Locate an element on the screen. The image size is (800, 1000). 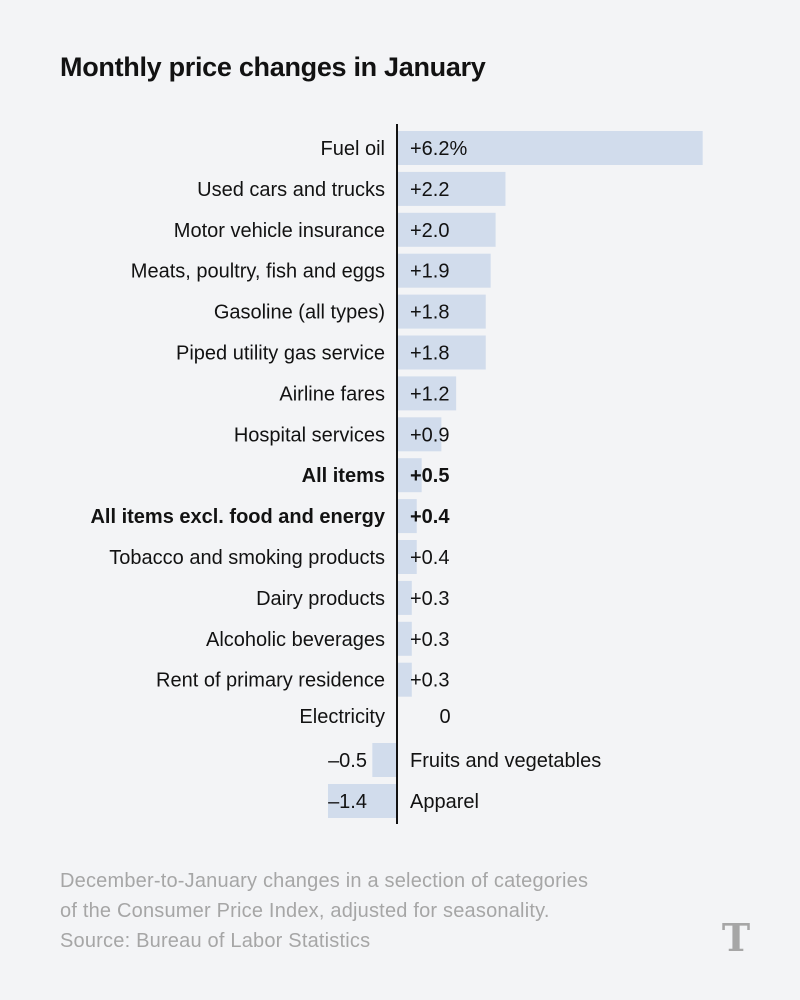
value-label-12: +0.3 is located at coordinates (429, 640).